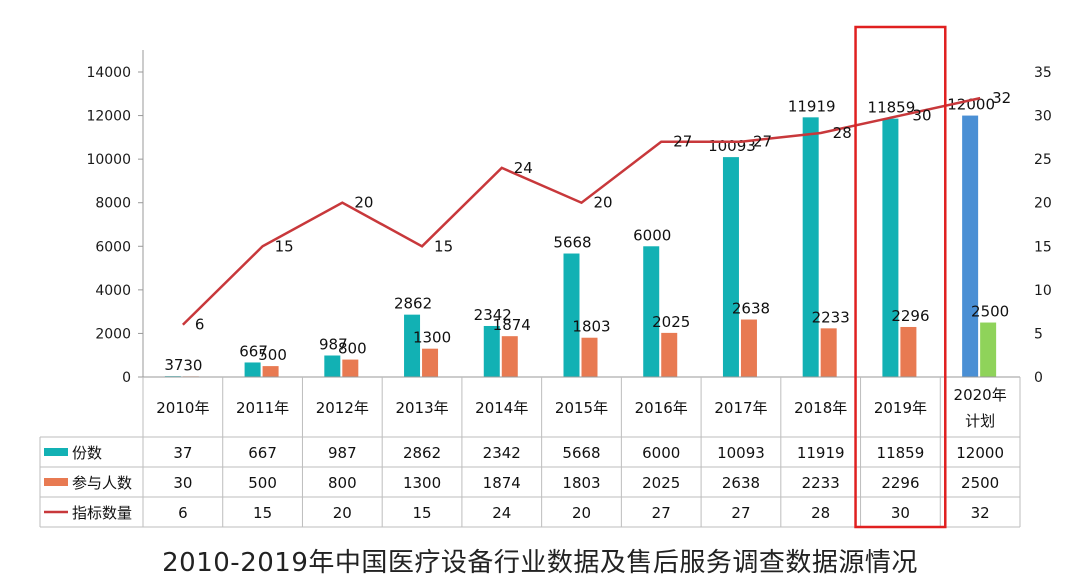 The width and height of the screenshot is (1080, 588). What do you see at coordinates (1043, 247) in the screenshot?
I see `y-right-tick-label: 15` at bounding box center [1043, 247].